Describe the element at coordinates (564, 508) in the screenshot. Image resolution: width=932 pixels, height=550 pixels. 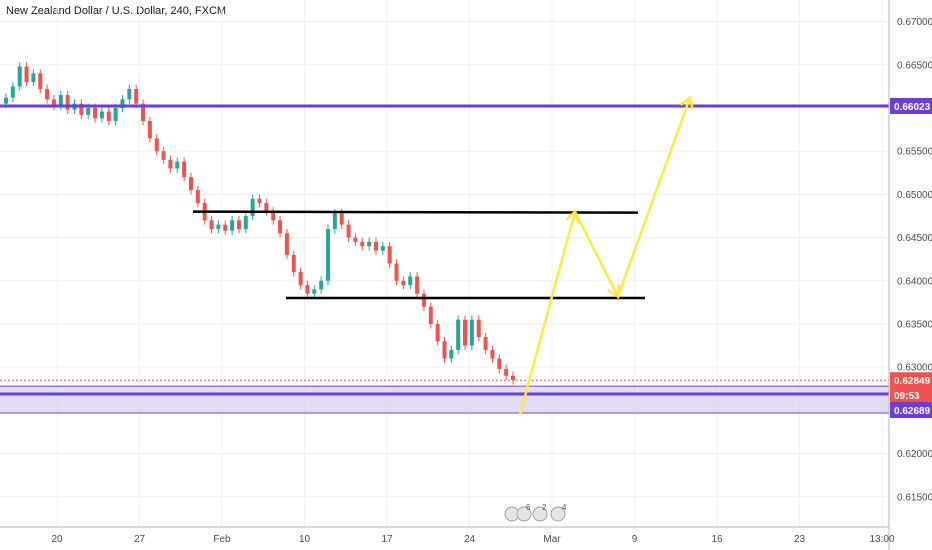
I see `event-count-c: 4` at that location.